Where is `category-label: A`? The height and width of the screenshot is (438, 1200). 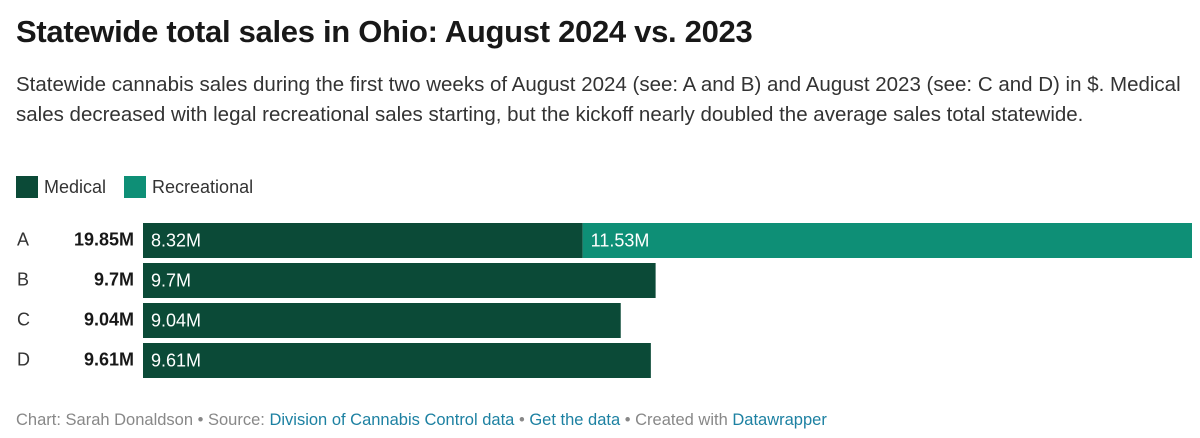
category-label: A is located at coordinates (23, 239).